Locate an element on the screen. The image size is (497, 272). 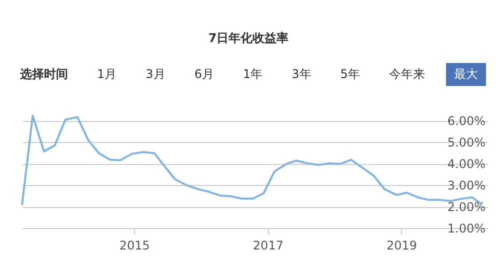
y-tick-label: 3.00% is located at coordinates (466, 185).